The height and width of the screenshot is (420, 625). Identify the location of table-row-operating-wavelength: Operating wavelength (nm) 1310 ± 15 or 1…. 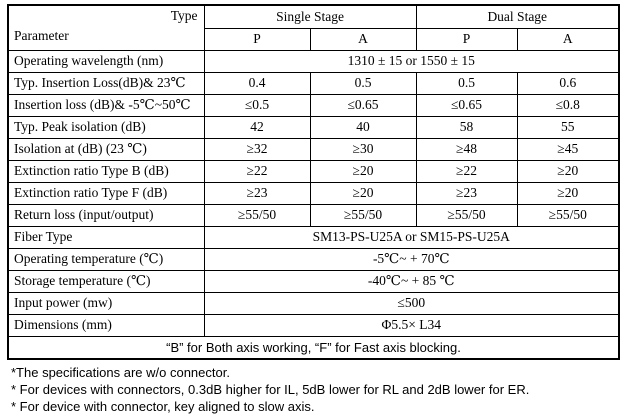
(313, 61).